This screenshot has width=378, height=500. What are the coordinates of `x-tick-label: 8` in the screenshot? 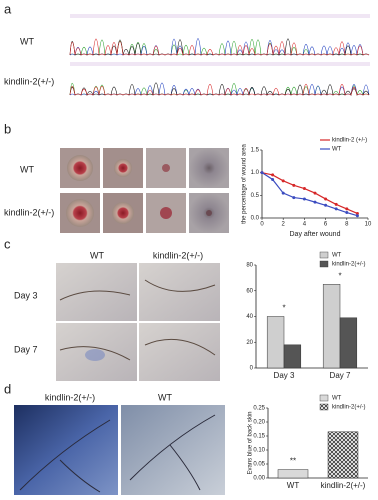 It's located at (347, 225).